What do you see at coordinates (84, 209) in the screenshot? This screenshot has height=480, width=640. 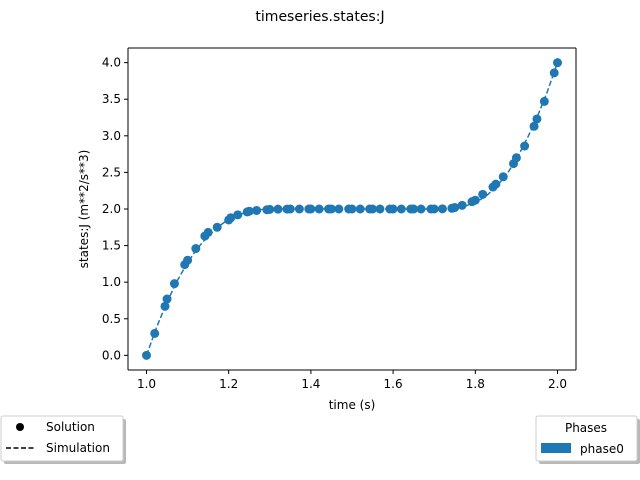 I see `y-axis-label: states:J (m**2/s**3)` at bounding box center [84, 209].